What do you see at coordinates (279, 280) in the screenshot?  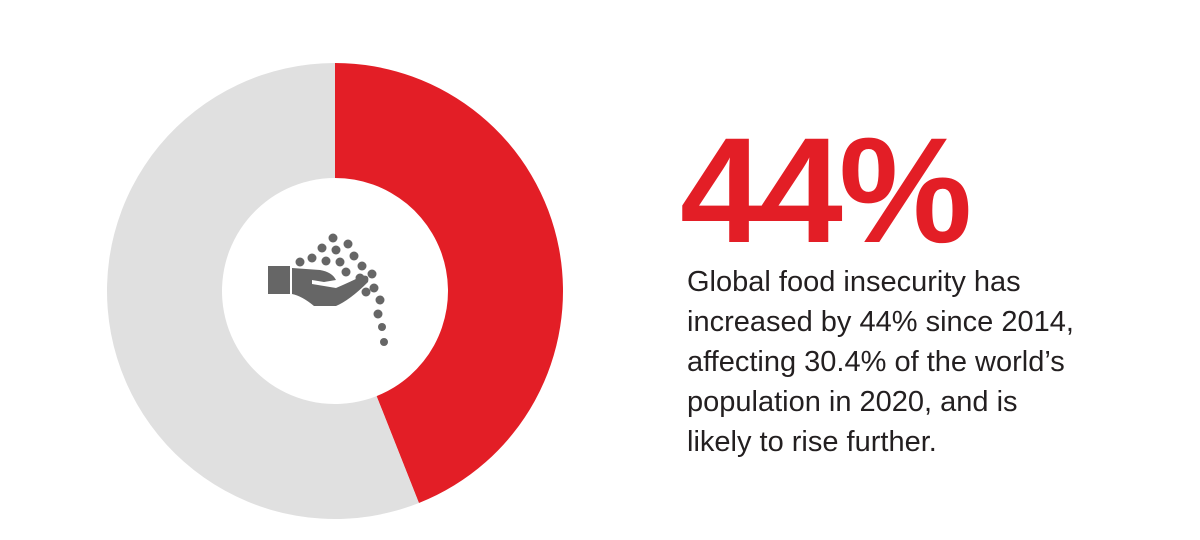 I see `icon-sleeve` at bounding box center [279, 280].